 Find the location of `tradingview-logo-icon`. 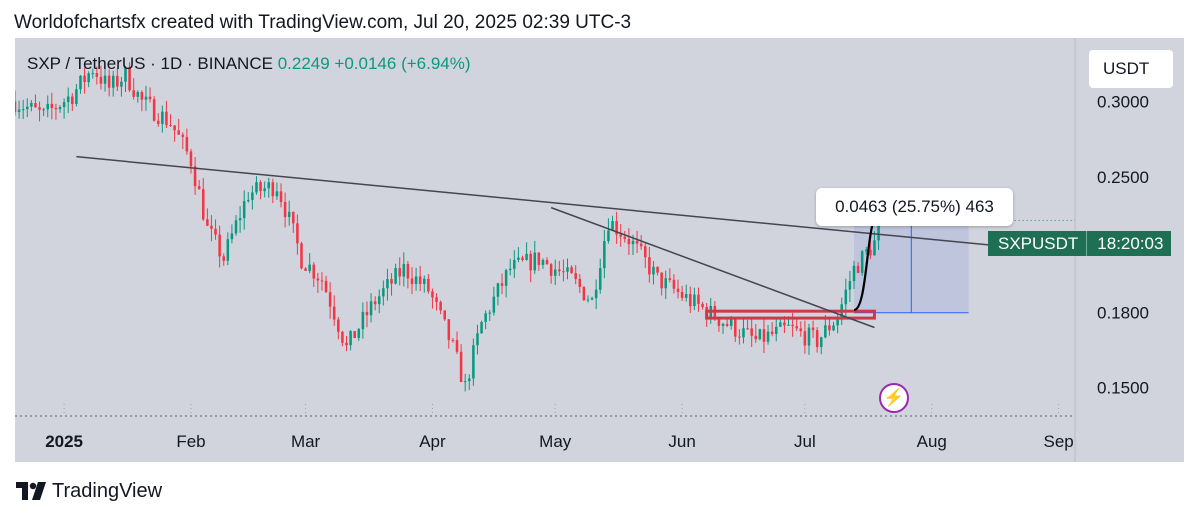

tradingview-logo-icon is located at coordinates (31, 491).